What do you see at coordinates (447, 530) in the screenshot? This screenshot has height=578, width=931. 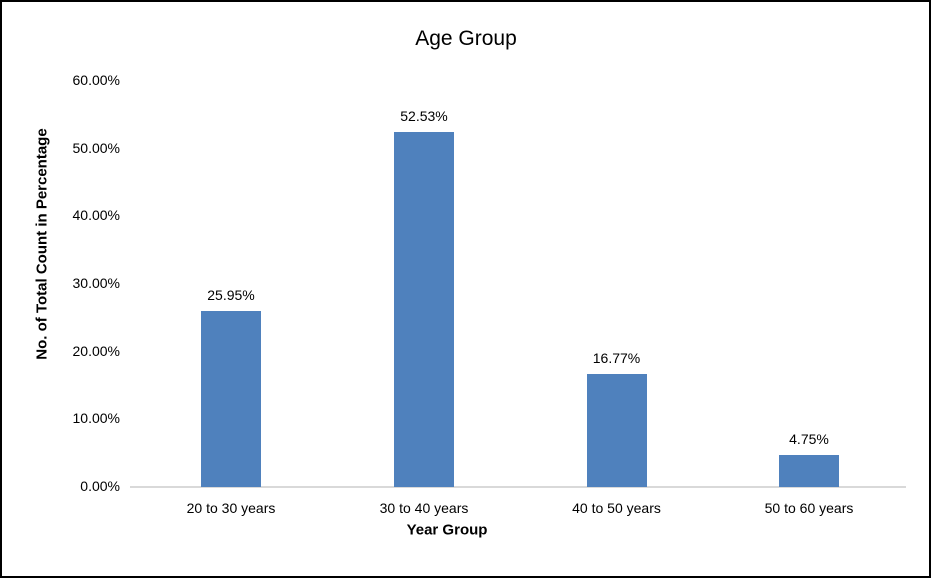 I see `x-axis-title: Year Group` at bounding box center [447, 530].